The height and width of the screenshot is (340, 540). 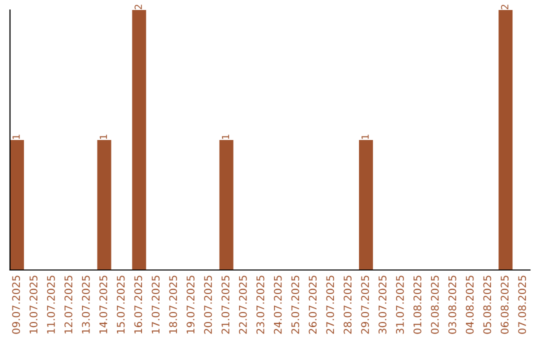 I want to click on x-tick-label: 10.07.2025, so click(x=34, y=305).